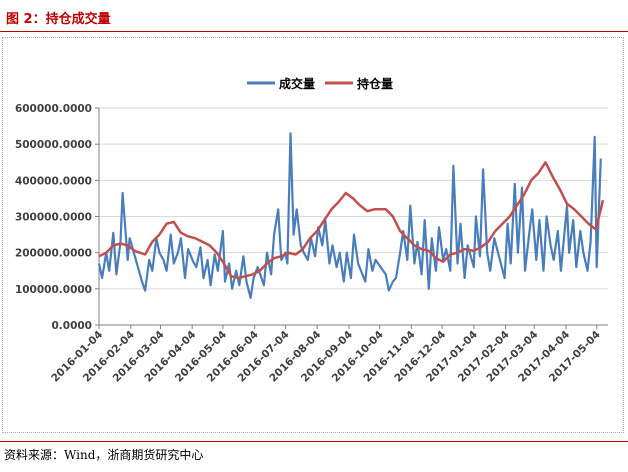  What do you see at coordinates (53, 290) in the screenshot?
I see `y-tick-label: 100000.0000` at bounding box center [53, 290].